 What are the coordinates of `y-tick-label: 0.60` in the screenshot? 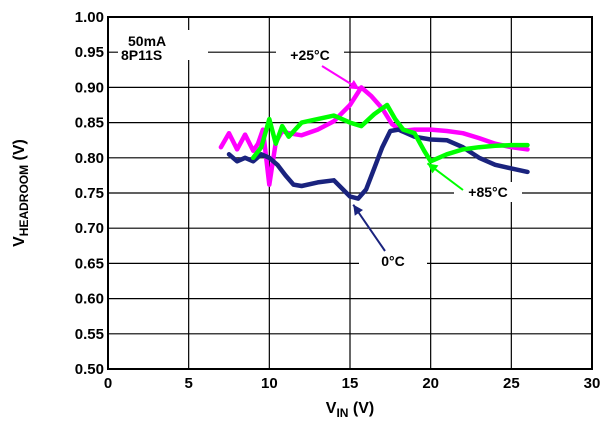 It's located at (89, 299).